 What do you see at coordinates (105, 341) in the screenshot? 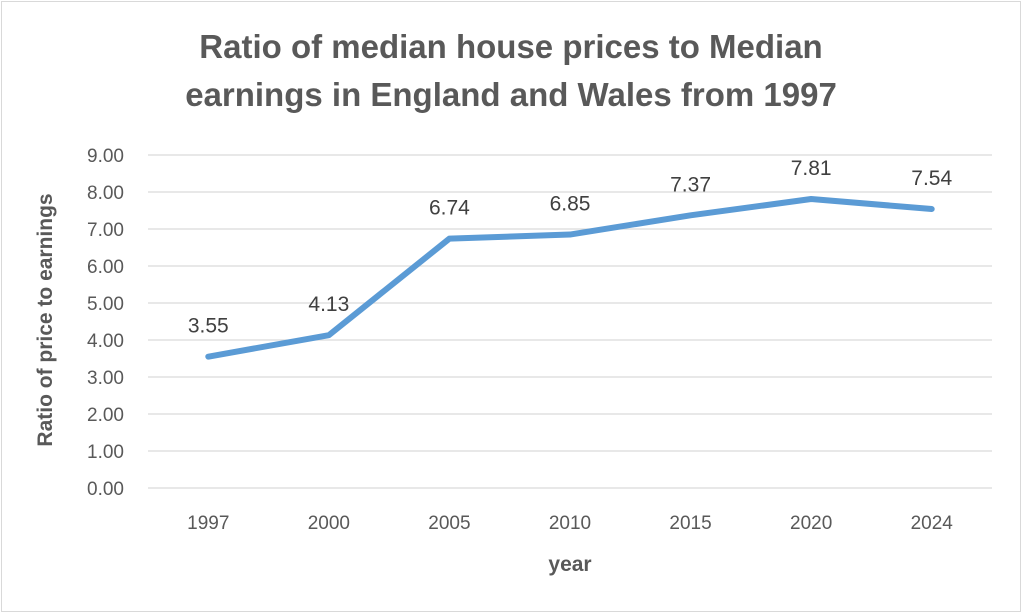
I see `y-tick-label: 4.00` at bounding box center [105, 341].